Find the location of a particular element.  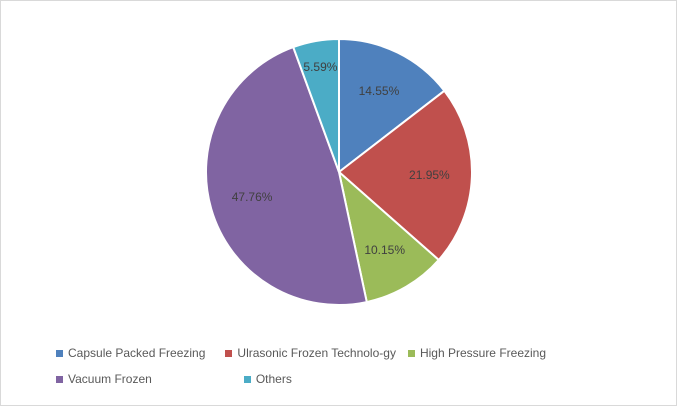

pie-slice-ultrasonic-frozen-technology is located at coordinates (405, 175).